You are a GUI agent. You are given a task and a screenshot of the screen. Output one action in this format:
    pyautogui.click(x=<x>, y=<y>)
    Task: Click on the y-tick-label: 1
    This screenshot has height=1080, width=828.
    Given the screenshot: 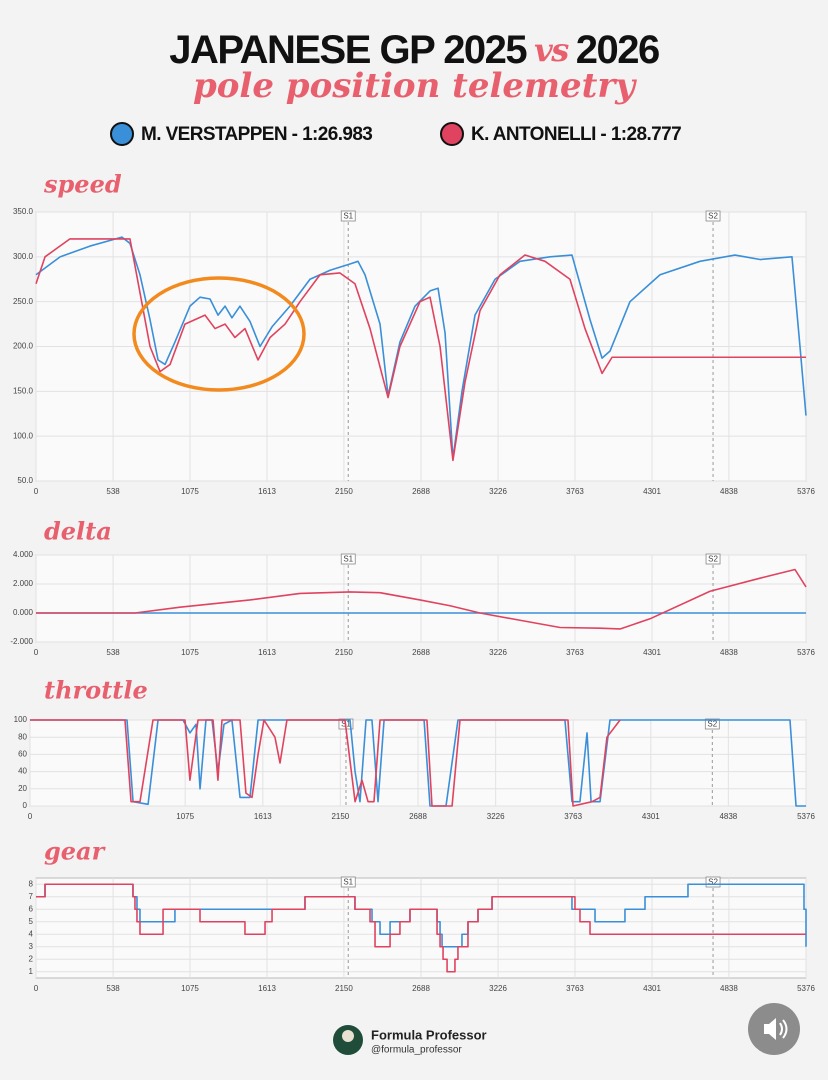 What is the action you would take?
    pyautogui.click(x=31, y=971)
    